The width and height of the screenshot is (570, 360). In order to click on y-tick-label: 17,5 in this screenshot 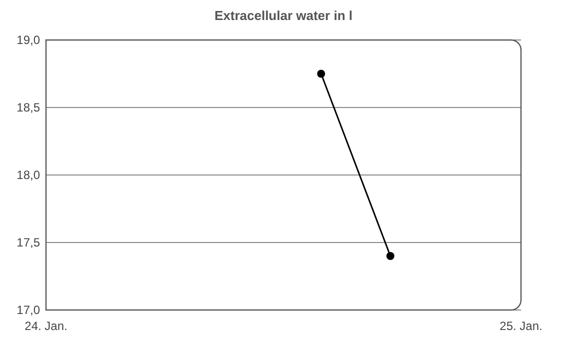, I will do `click(28, 243)`.